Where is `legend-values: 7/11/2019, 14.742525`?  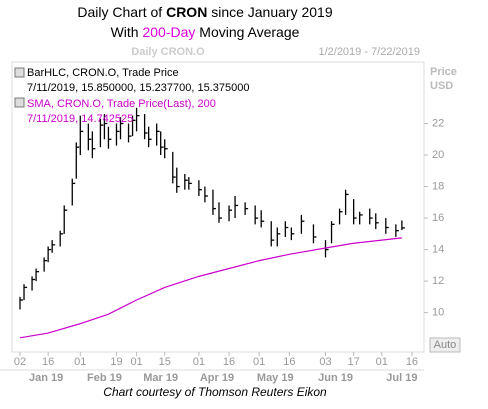
legend-values: 7/11/2019, 14.742525 is located at coordinates (80, 119).